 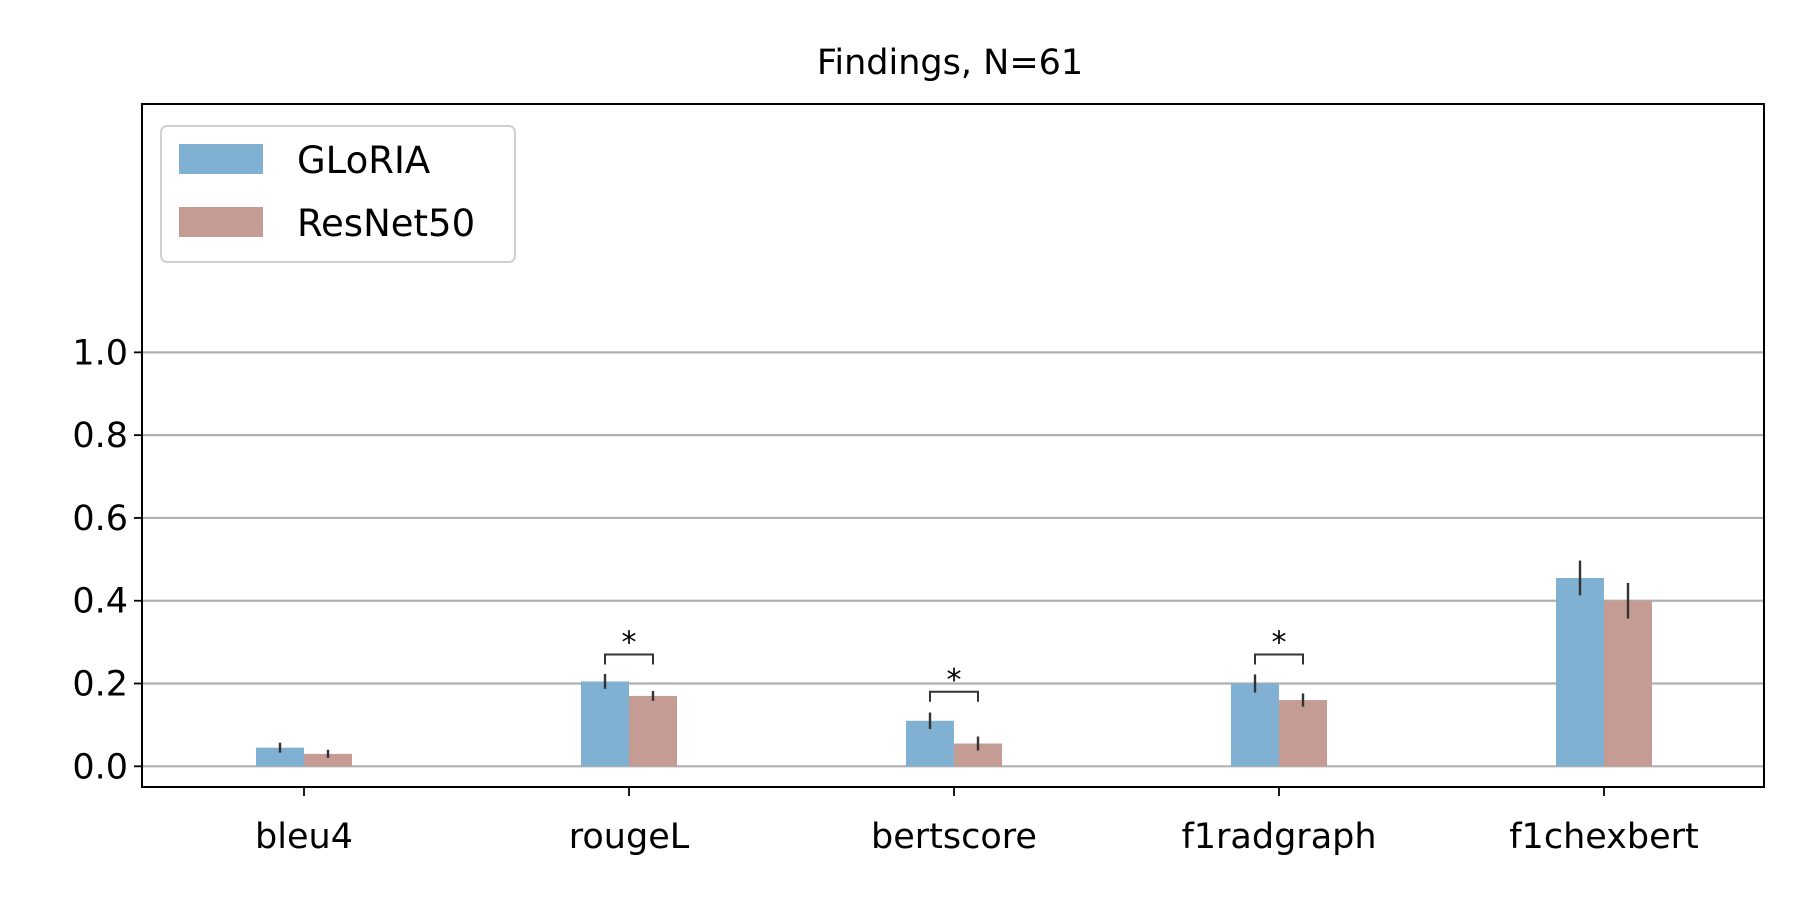 I want to click on bar-resnet50-rougeL, so click(x=653, y=731).